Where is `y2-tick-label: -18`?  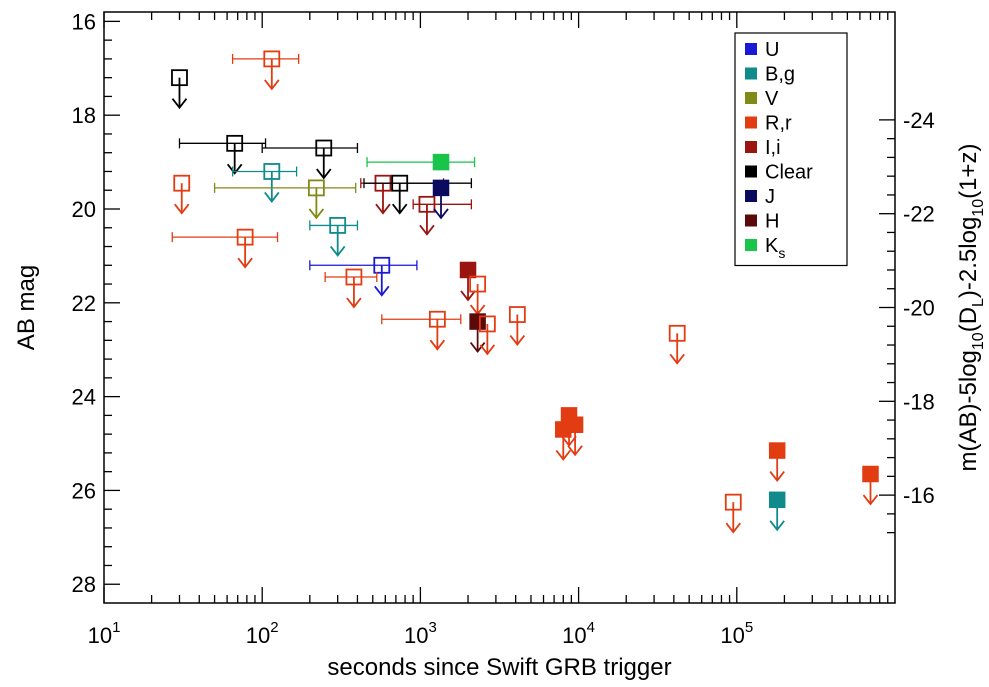
y2-tick-label: -18 is located at coordinates (919, 401).